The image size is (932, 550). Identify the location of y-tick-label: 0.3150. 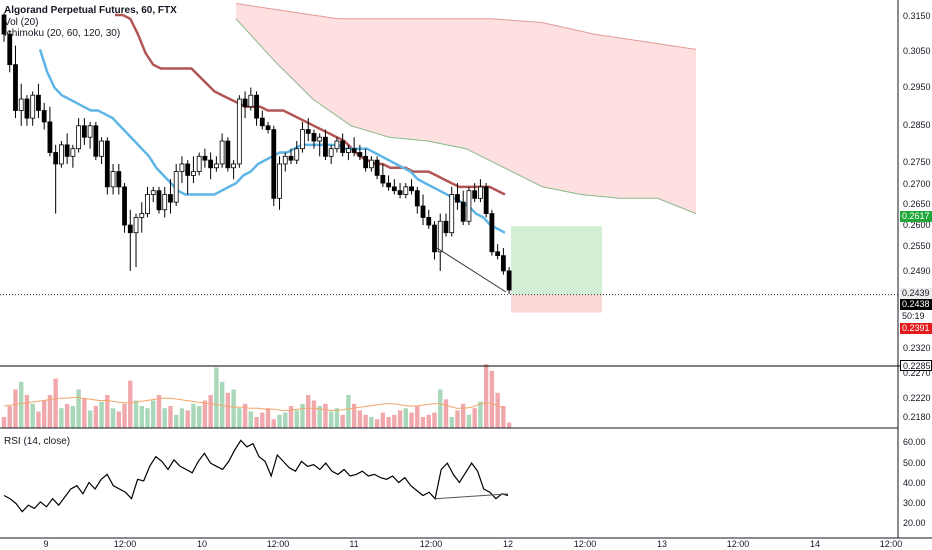
(917, 16).